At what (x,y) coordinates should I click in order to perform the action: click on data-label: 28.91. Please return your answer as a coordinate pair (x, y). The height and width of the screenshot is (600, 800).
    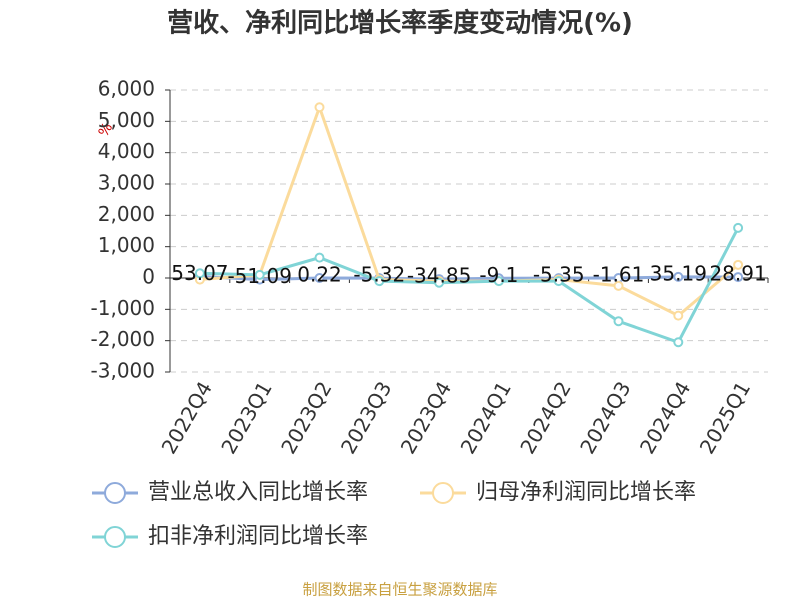
    Looking at the image, I should click on (737, 274).